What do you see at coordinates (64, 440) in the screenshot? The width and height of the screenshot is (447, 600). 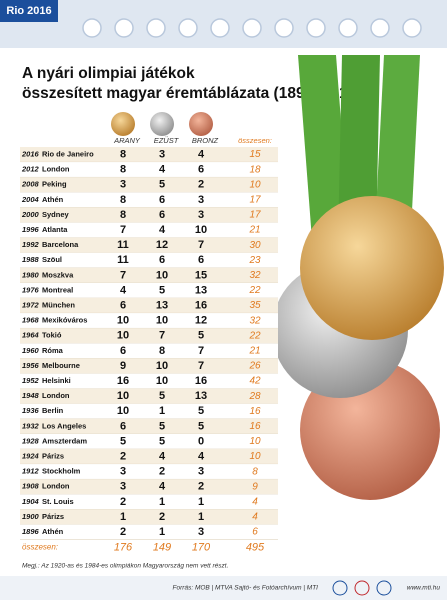 I see `city: Amszterdam` at bounding box center [64, 440].